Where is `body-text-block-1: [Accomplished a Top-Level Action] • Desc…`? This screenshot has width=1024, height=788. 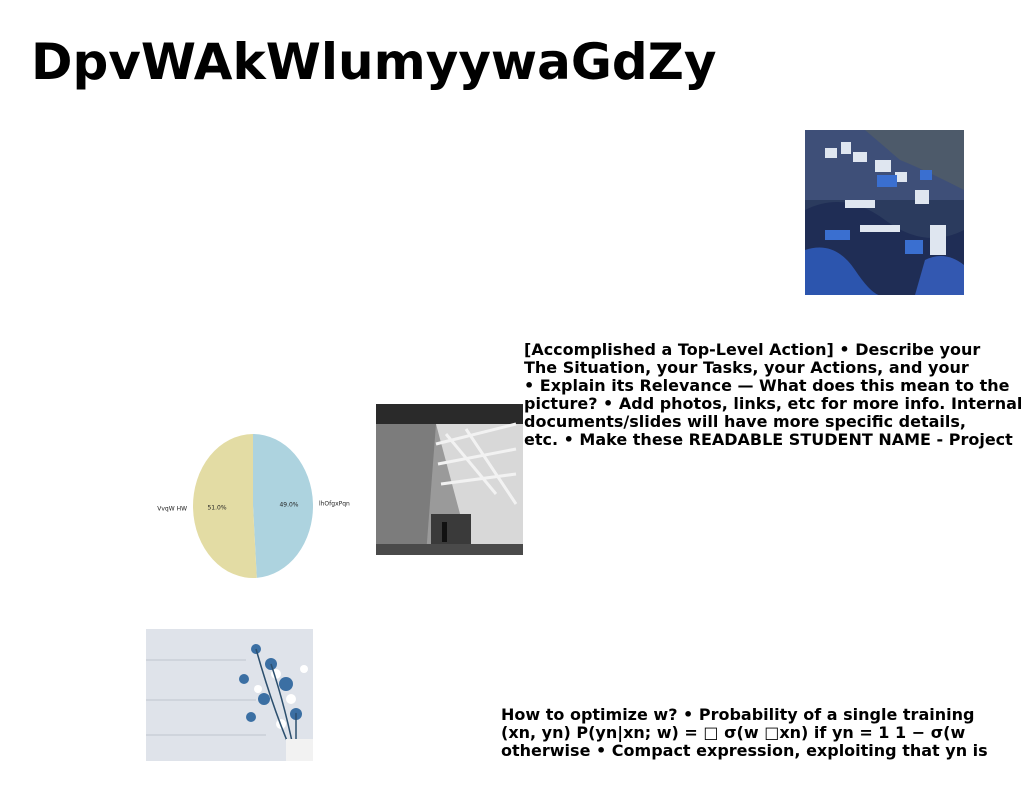 body-text-block-1: [Accomplished a Top-Level Action] • Desc… is located at coordinates (773, 395).